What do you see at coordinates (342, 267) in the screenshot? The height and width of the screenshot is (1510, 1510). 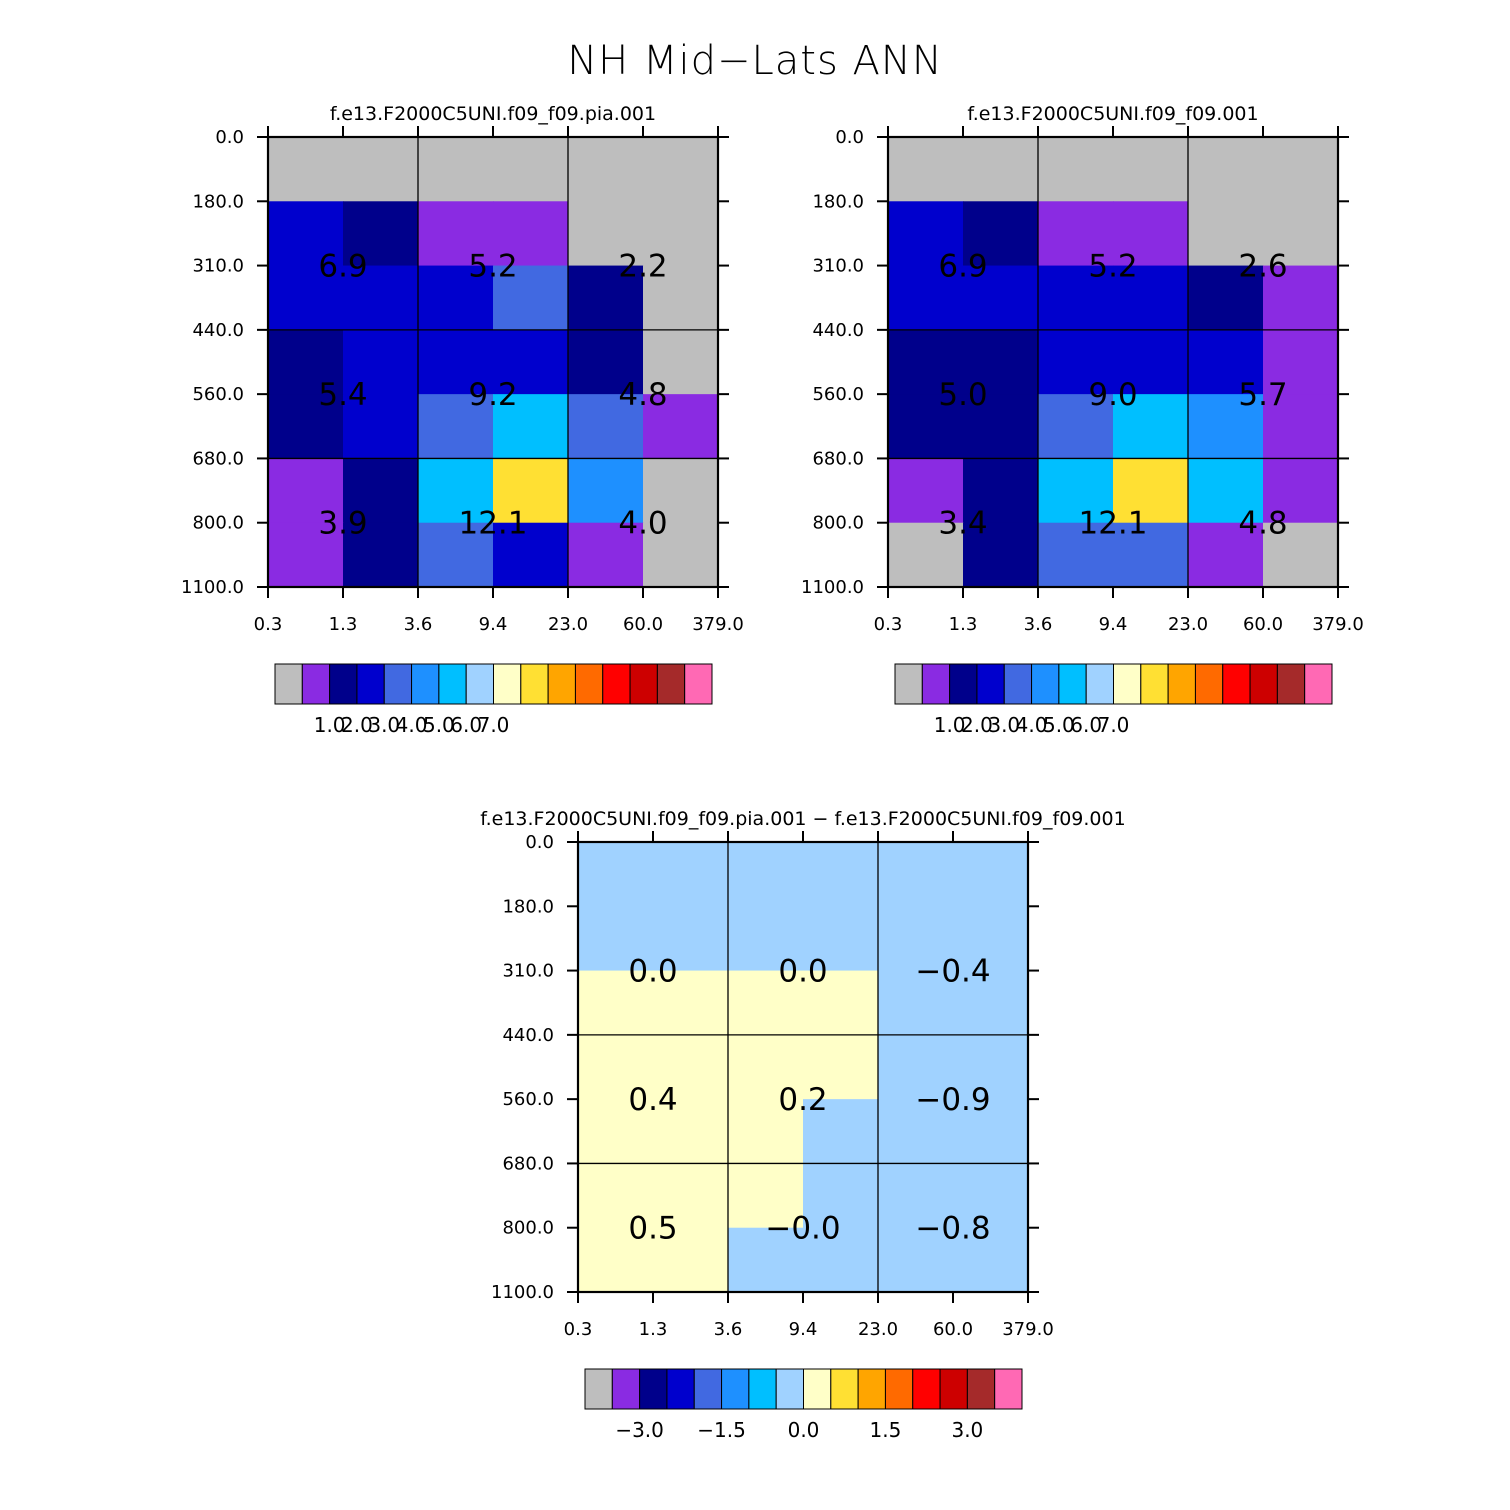 I see `cell-value-label: 6.9` at bounding box center [342, 267].